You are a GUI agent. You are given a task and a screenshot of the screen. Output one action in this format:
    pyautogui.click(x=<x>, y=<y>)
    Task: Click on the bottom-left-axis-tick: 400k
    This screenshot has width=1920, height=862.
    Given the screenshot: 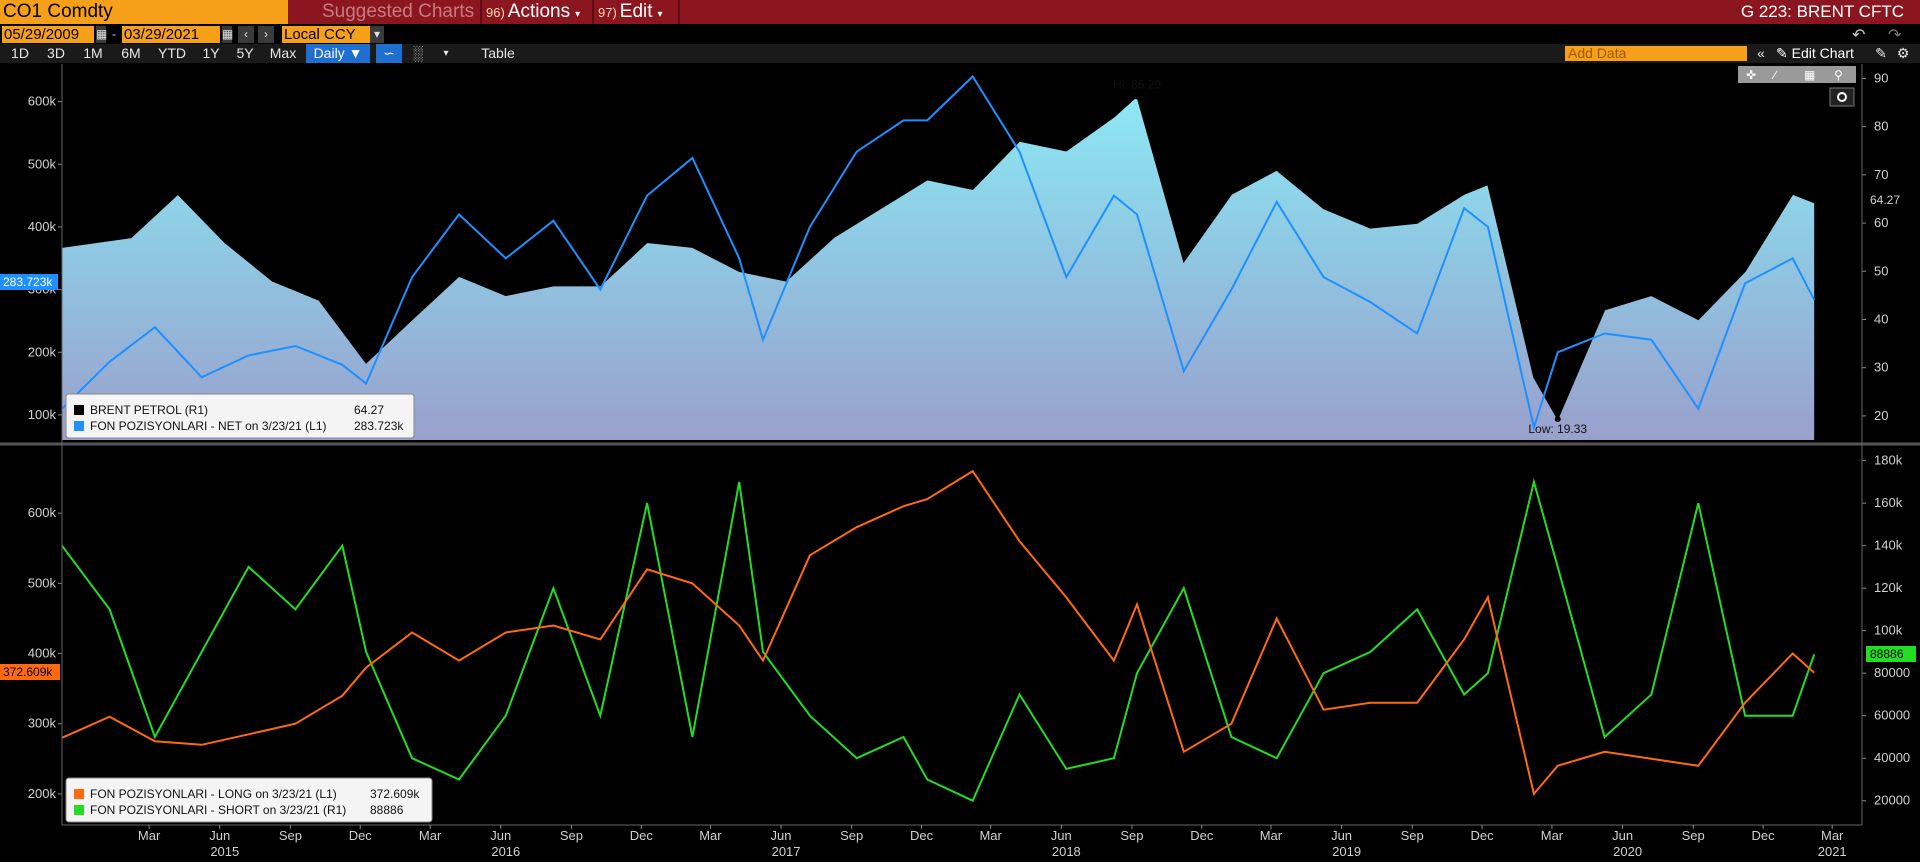 What is the action you would take?
    pyautogui.click(x=42, y=653)
    